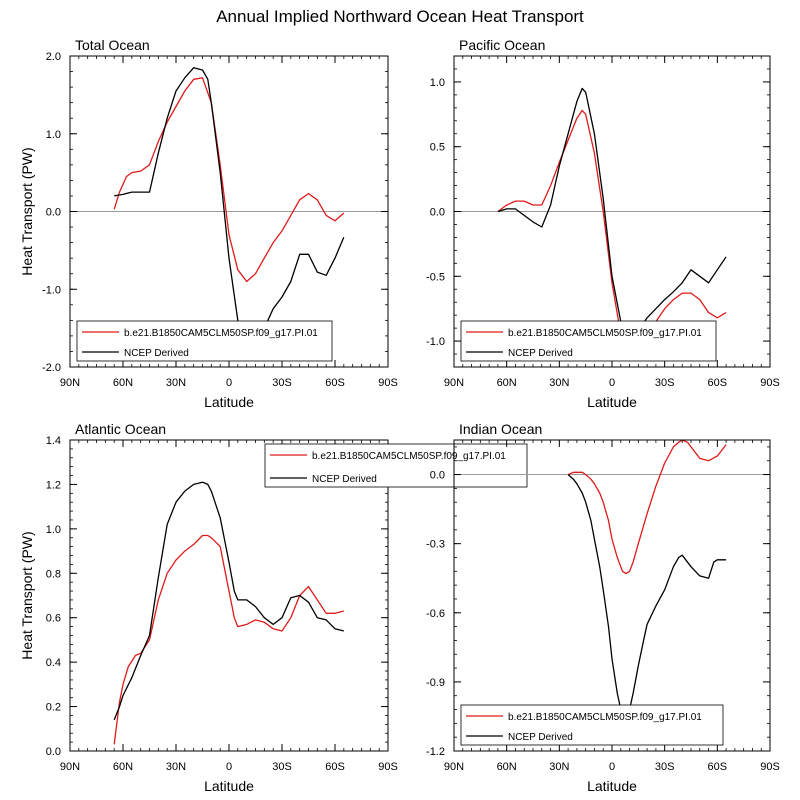  Describe the element at coordinates (500, 429) in the screenshot. I see `panel-title: Indian Ocean` at that location.